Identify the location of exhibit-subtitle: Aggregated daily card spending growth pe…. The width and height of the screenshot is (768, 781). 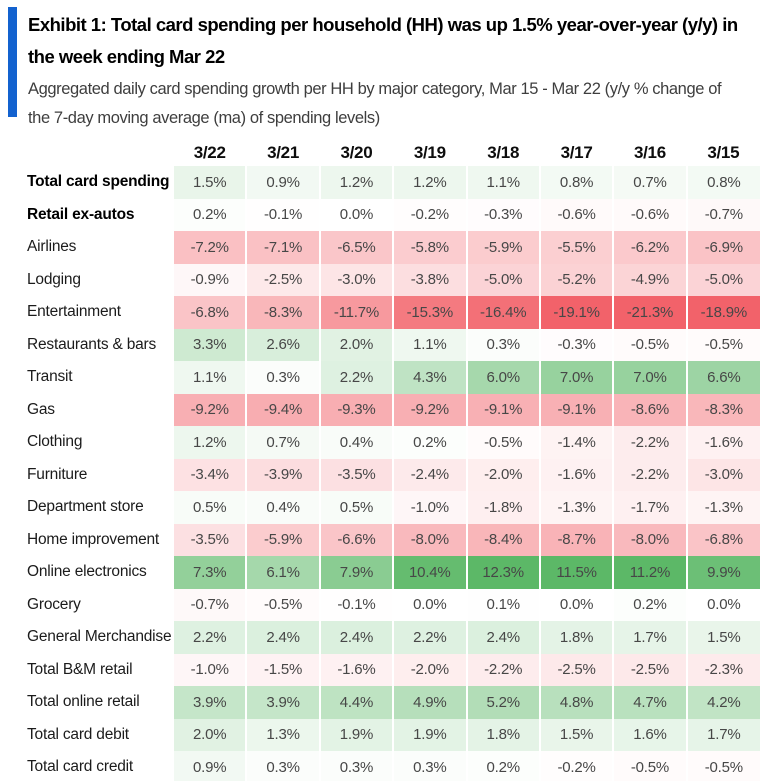
(375, 103).